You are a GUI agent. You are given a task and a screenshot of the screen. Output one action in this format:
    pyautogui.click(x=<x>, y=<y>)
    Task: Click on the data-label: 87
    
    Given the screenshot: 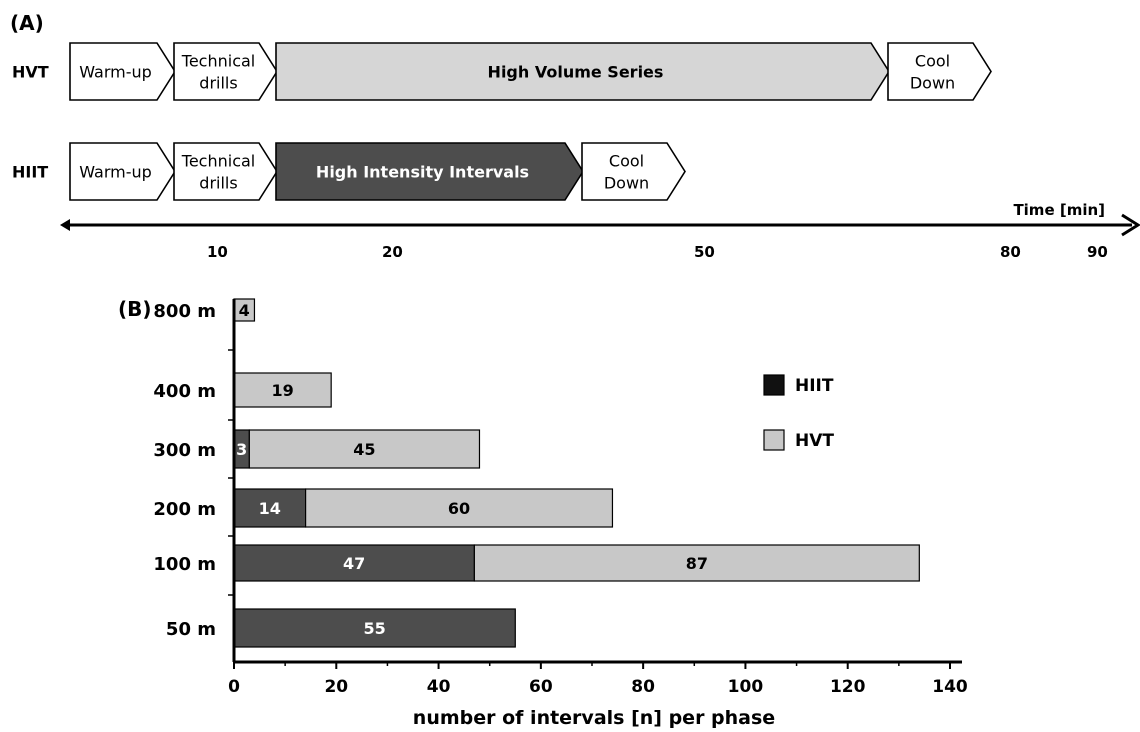 What is the action you would take?
    pyautogui.click(x=697, y=563)
    